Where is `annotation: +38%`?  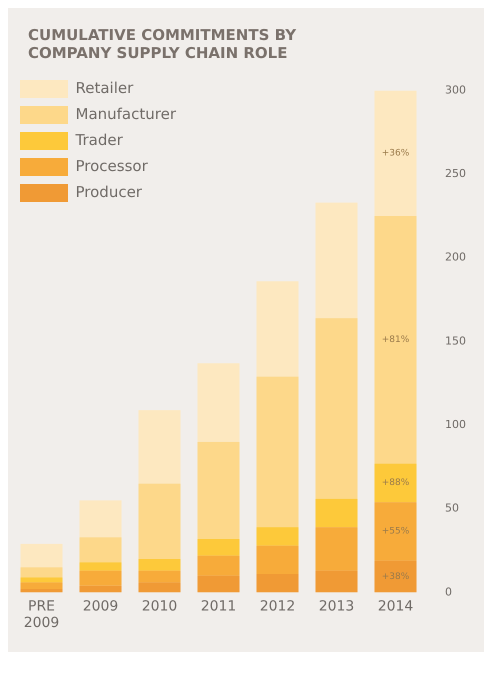
annotation: +38% is located at coordinates (396, 577).